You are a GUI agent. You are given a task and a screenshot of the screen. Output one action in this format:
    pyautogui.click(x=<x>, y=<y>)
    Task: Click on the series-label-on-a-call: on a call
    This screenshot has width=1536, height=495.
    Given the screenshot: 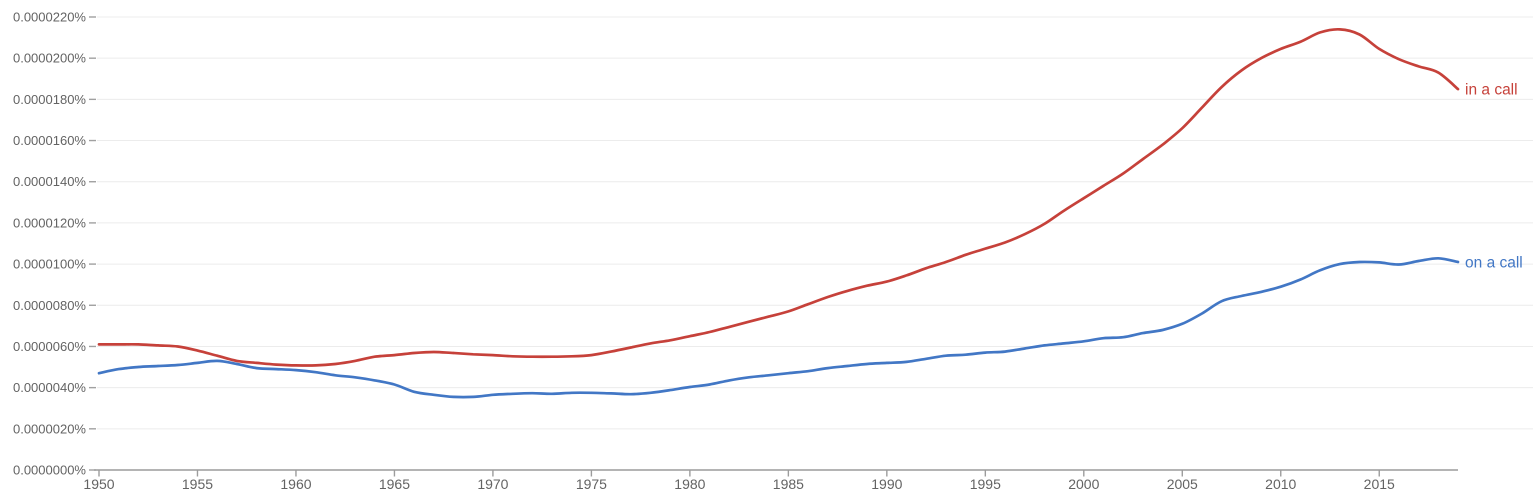 What is the action you would take?
    pyautogui.click(x=1494, y=263)
    